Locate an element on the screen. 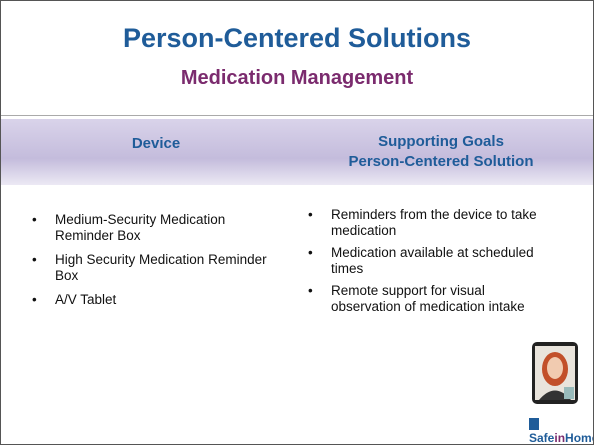  bullet-item: High Security Medication Reminder Box is located at coordinates (150, 268).